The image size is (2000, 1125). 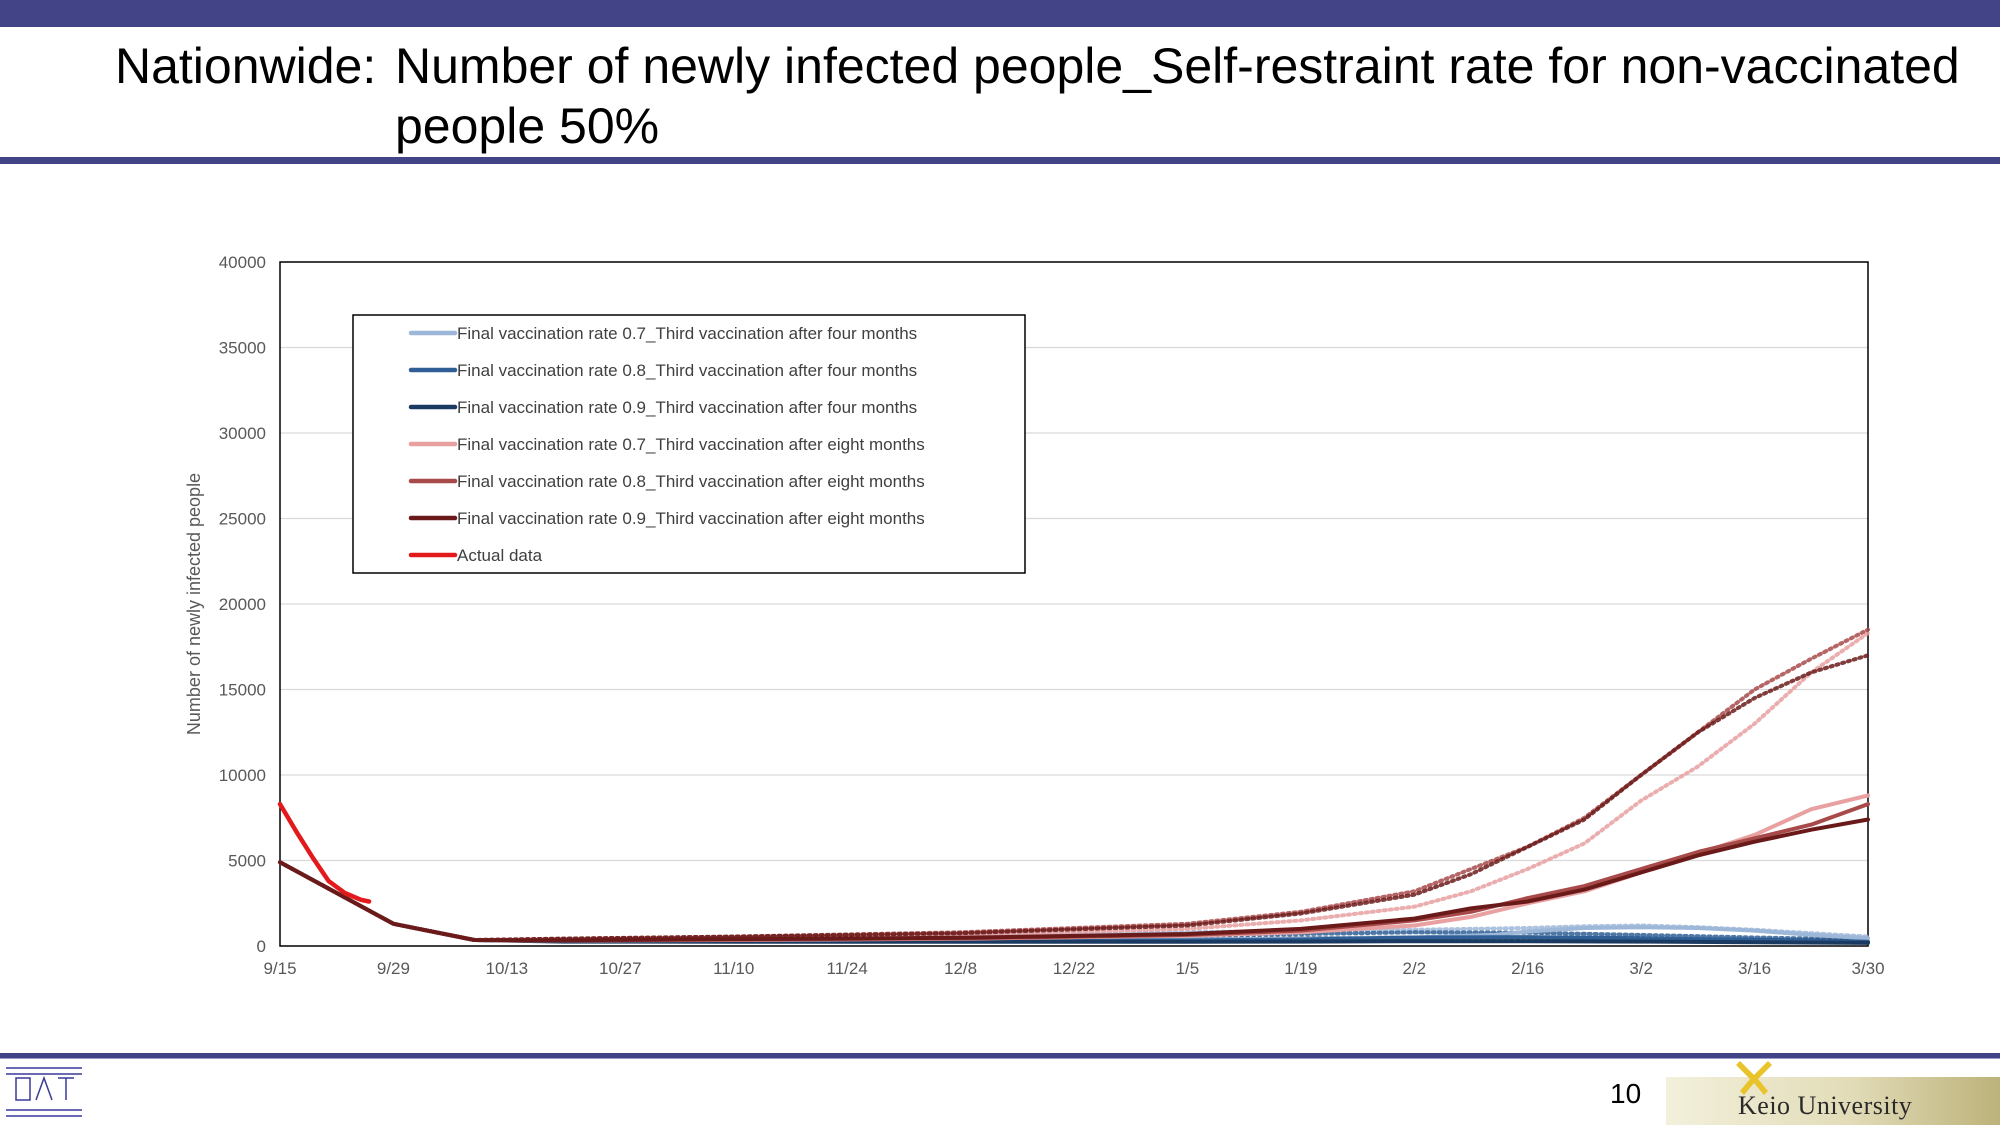 What do you see at coordinates (1000, 13) in the screenshot?
I see `top-band` at bounding box center [1000, 13].